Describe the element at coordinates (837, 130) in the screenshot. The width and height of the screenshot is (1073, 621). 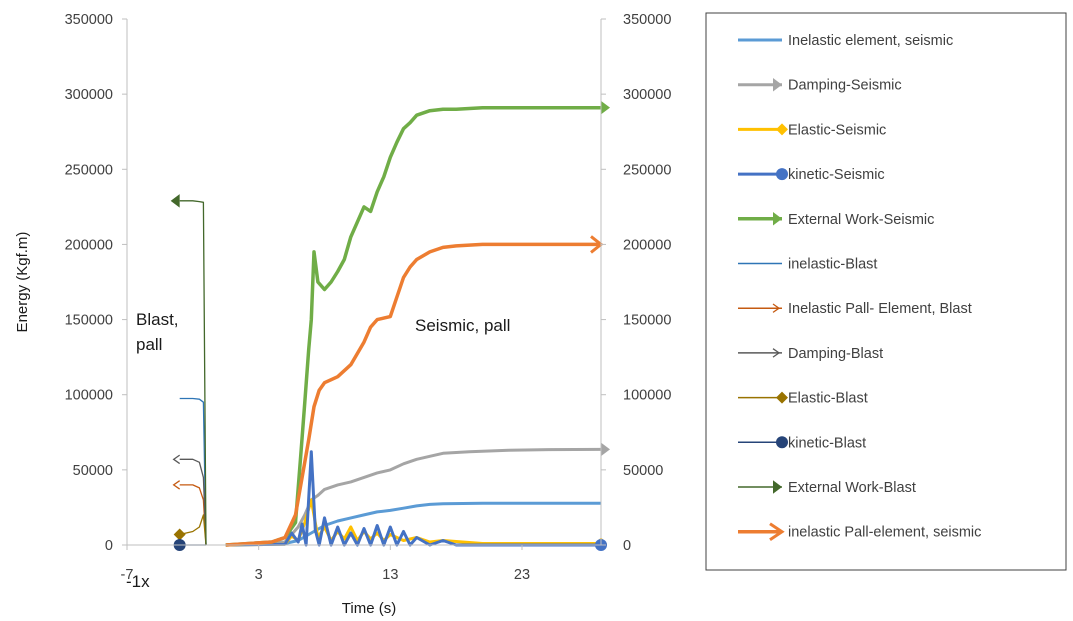
I see `legend-label-2: Elastic-Seismic` at that location.